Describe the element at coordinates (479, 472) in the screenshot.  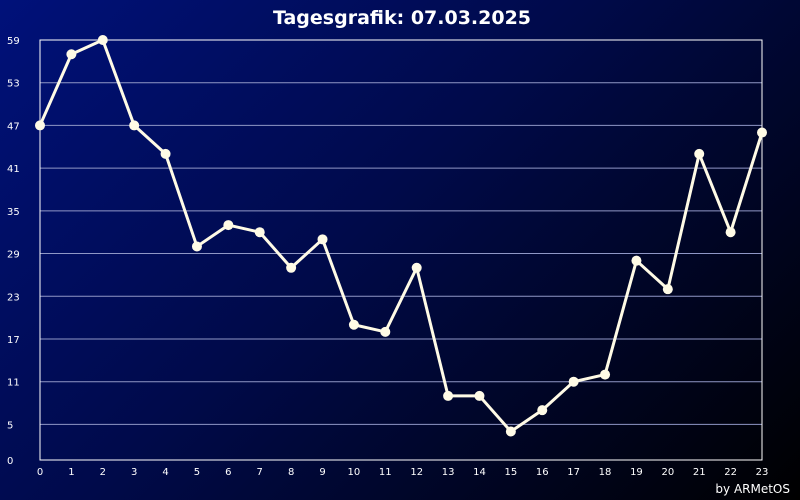
I see `x-tick-label: 14` at that location.